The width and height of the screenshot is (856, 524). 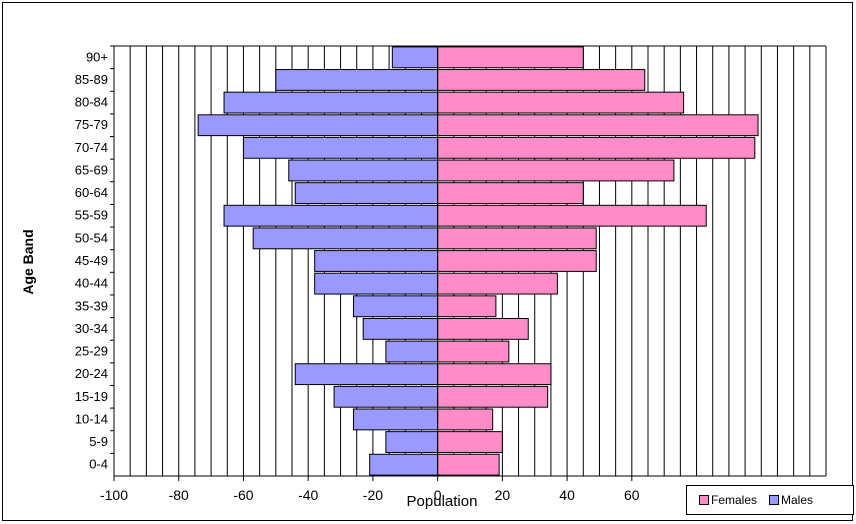 I want to click on x-tick-label: -60, so click(x=243, y=495).